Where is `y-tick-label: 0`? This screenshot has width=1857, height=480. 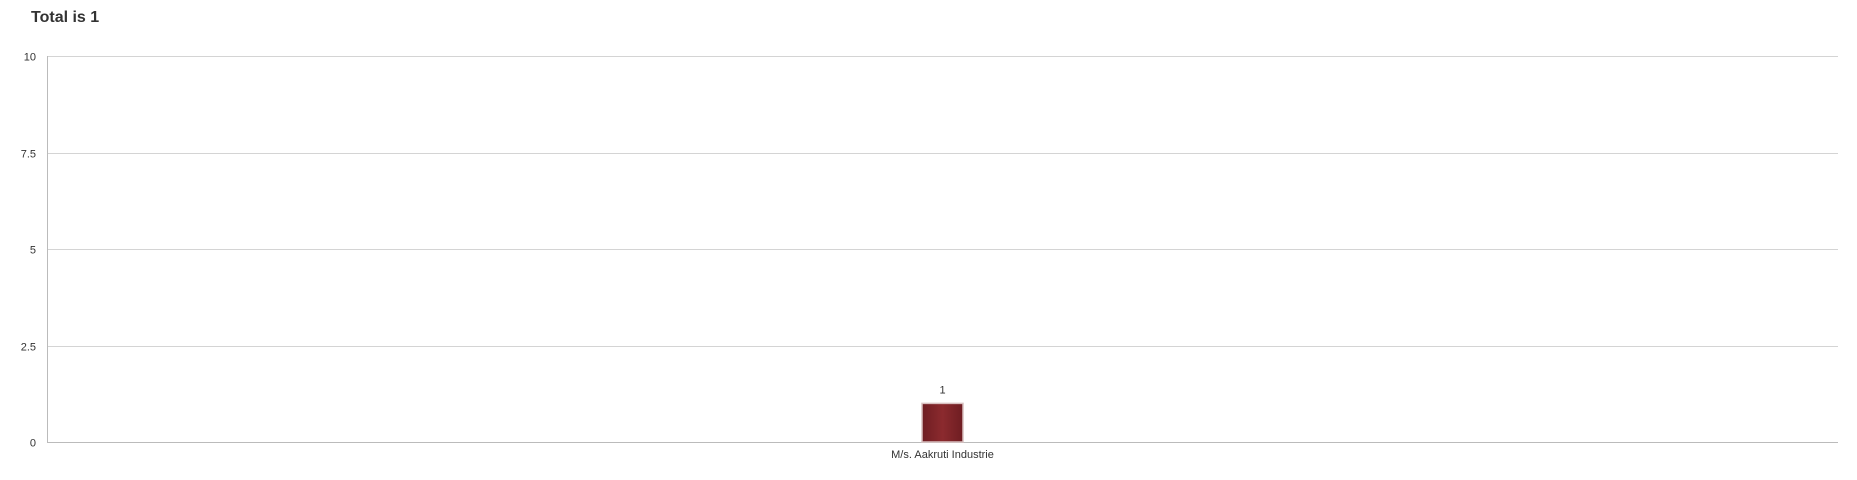 y-tick-label: 0 is located at coordinates (33, 444).